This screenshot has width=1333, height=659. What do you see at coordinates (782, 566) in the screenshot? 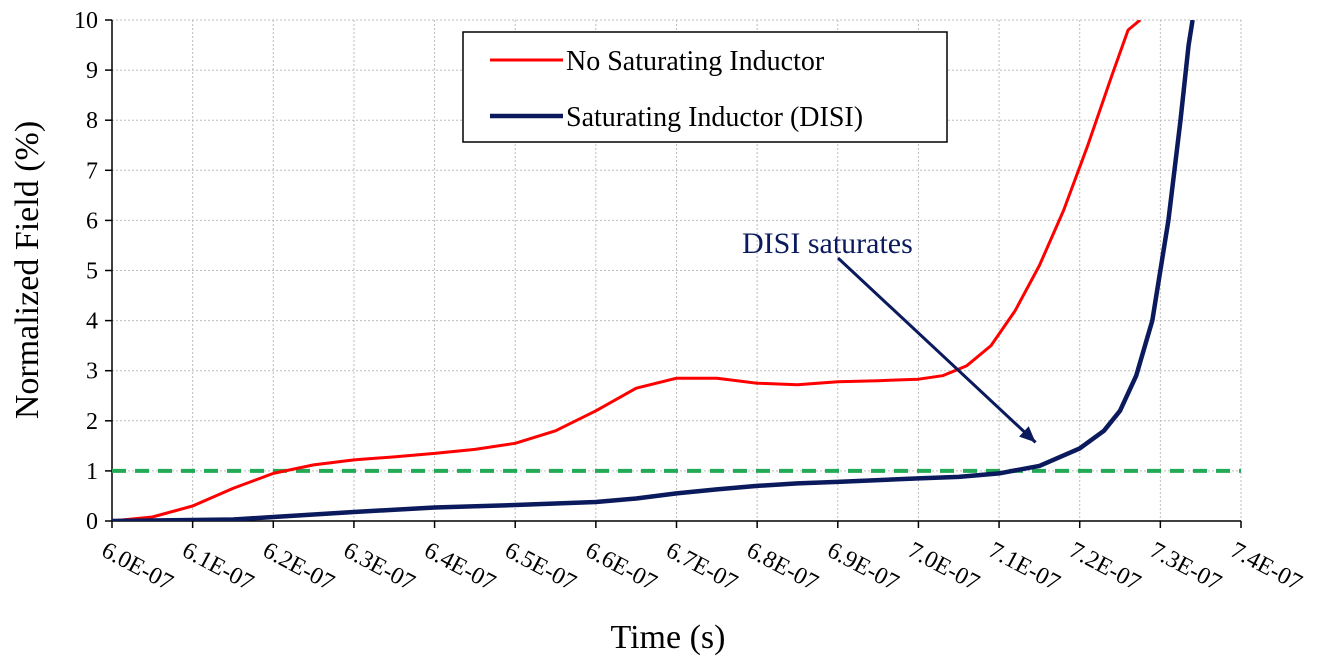
I see `x-tick-label: 6.8E-07` at bounding box center [782, 566].